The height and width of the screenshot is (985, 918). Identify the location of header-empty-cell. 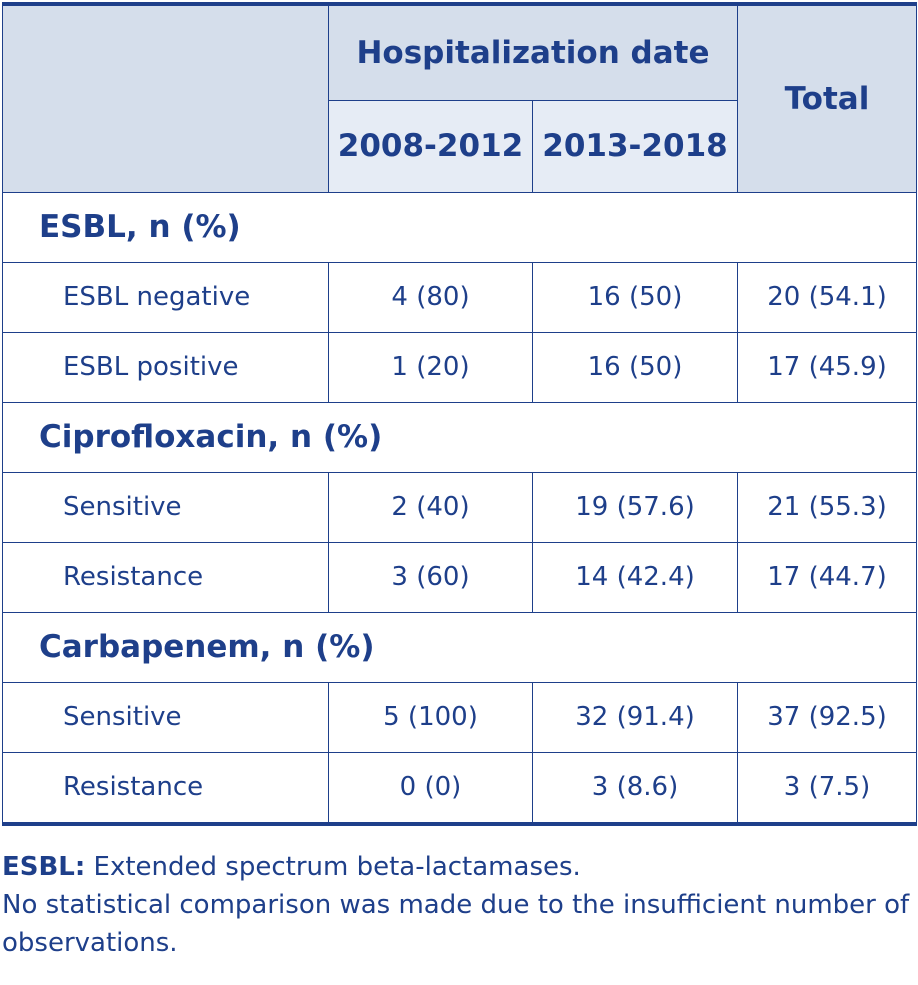
(165, 97).